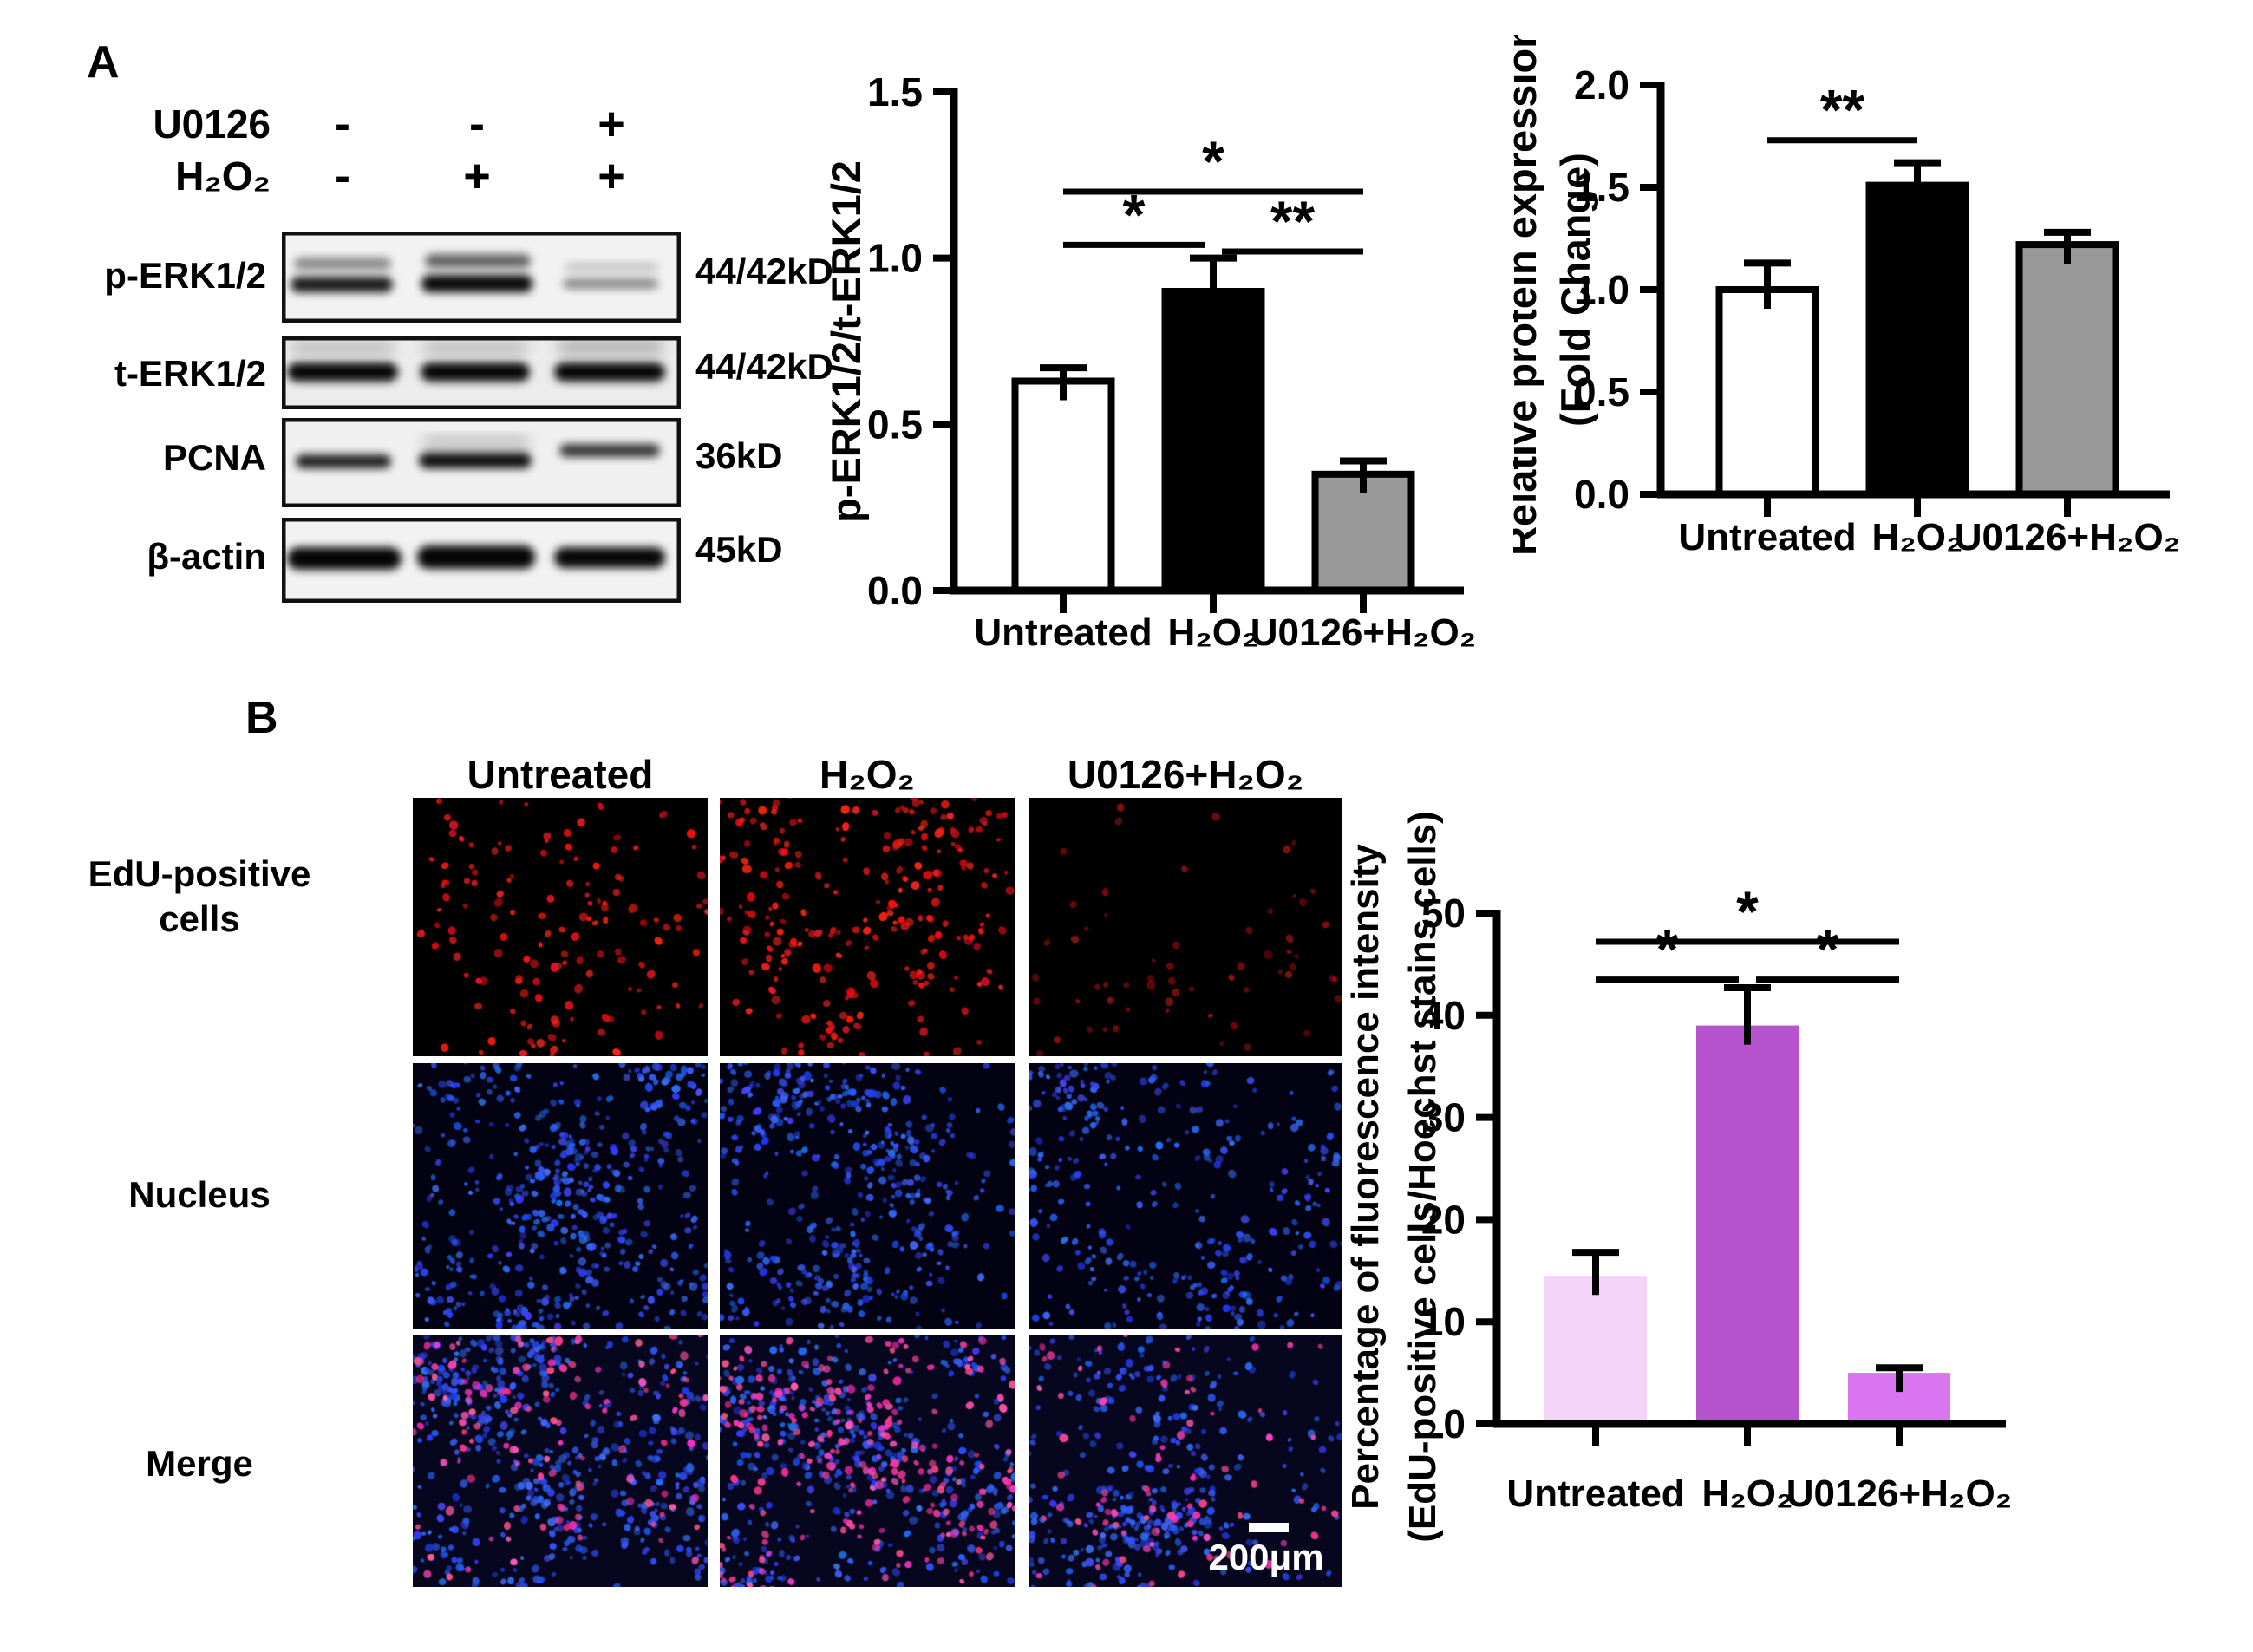  I want to click on blot-image-pcna, so click(481, 463).